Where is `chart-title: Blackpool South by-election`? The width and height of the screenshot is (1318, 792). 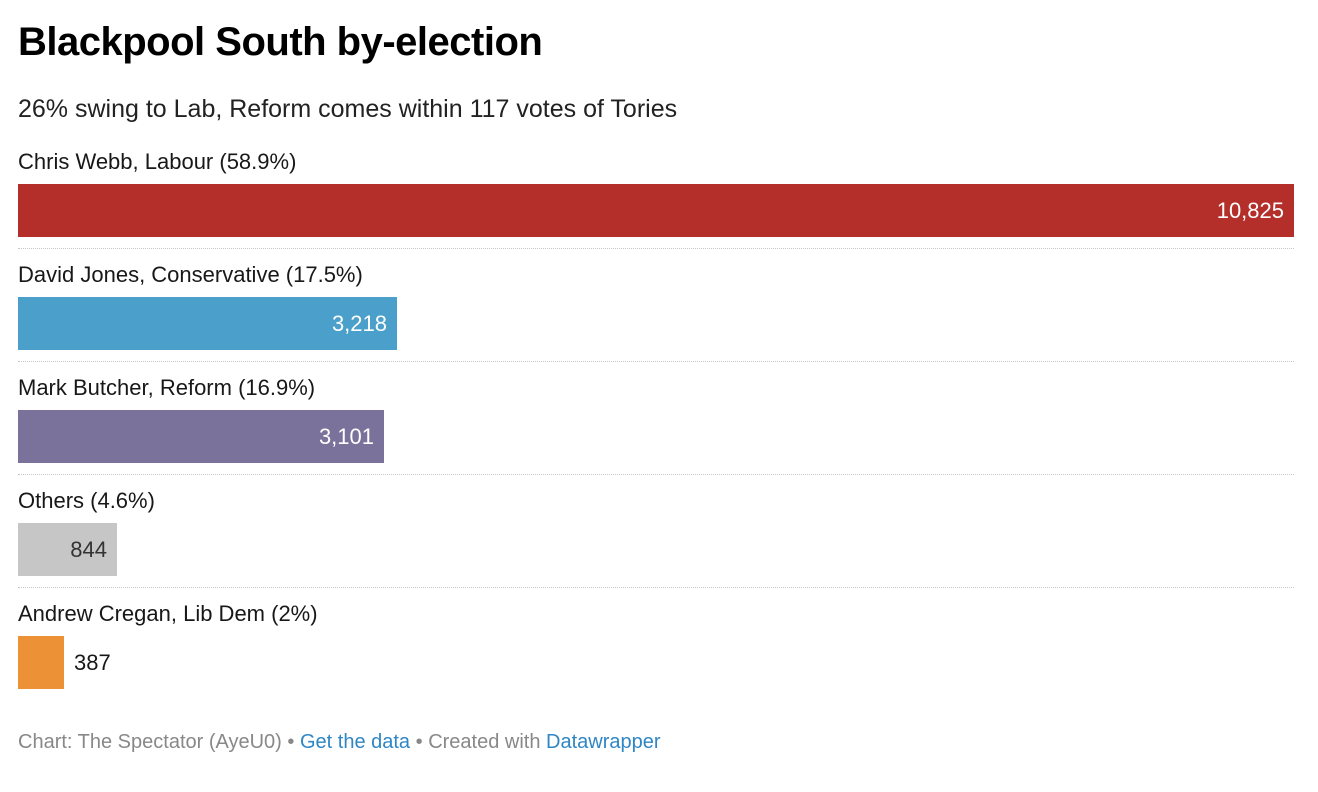 chart-title: Blackpool South by-election is located at coordinates (280, 42).